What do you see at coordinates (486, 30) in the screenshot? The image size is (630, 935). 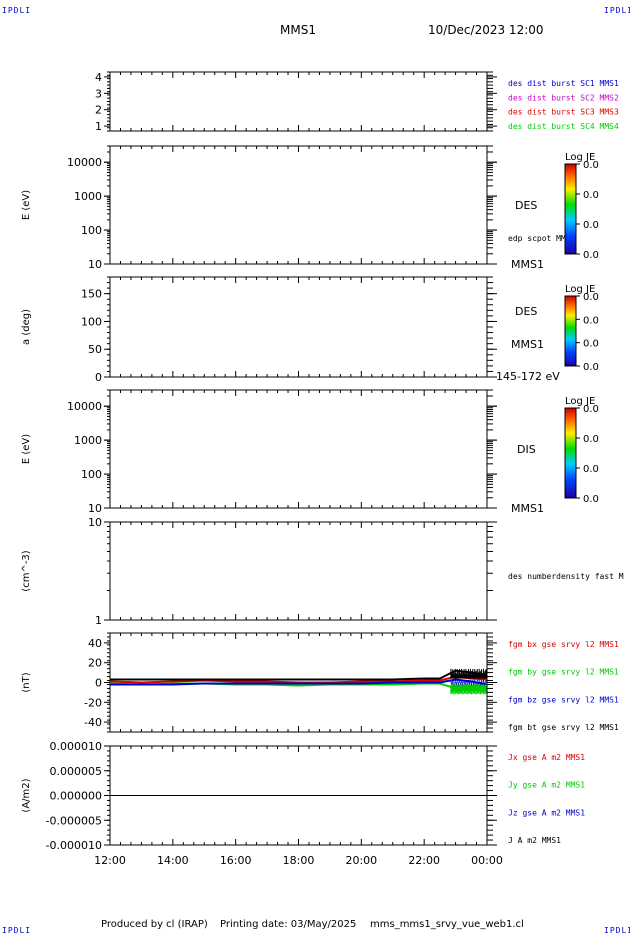 I see `date-title: 10/Dec/2023 12:00` at bounding box center [486, 30].